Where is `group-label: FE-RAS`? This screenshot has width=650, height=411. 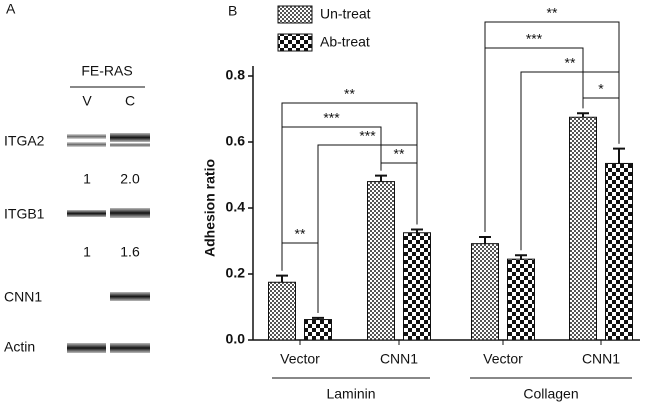
group-label: FE-RAS is located at coordinates (106, 71).